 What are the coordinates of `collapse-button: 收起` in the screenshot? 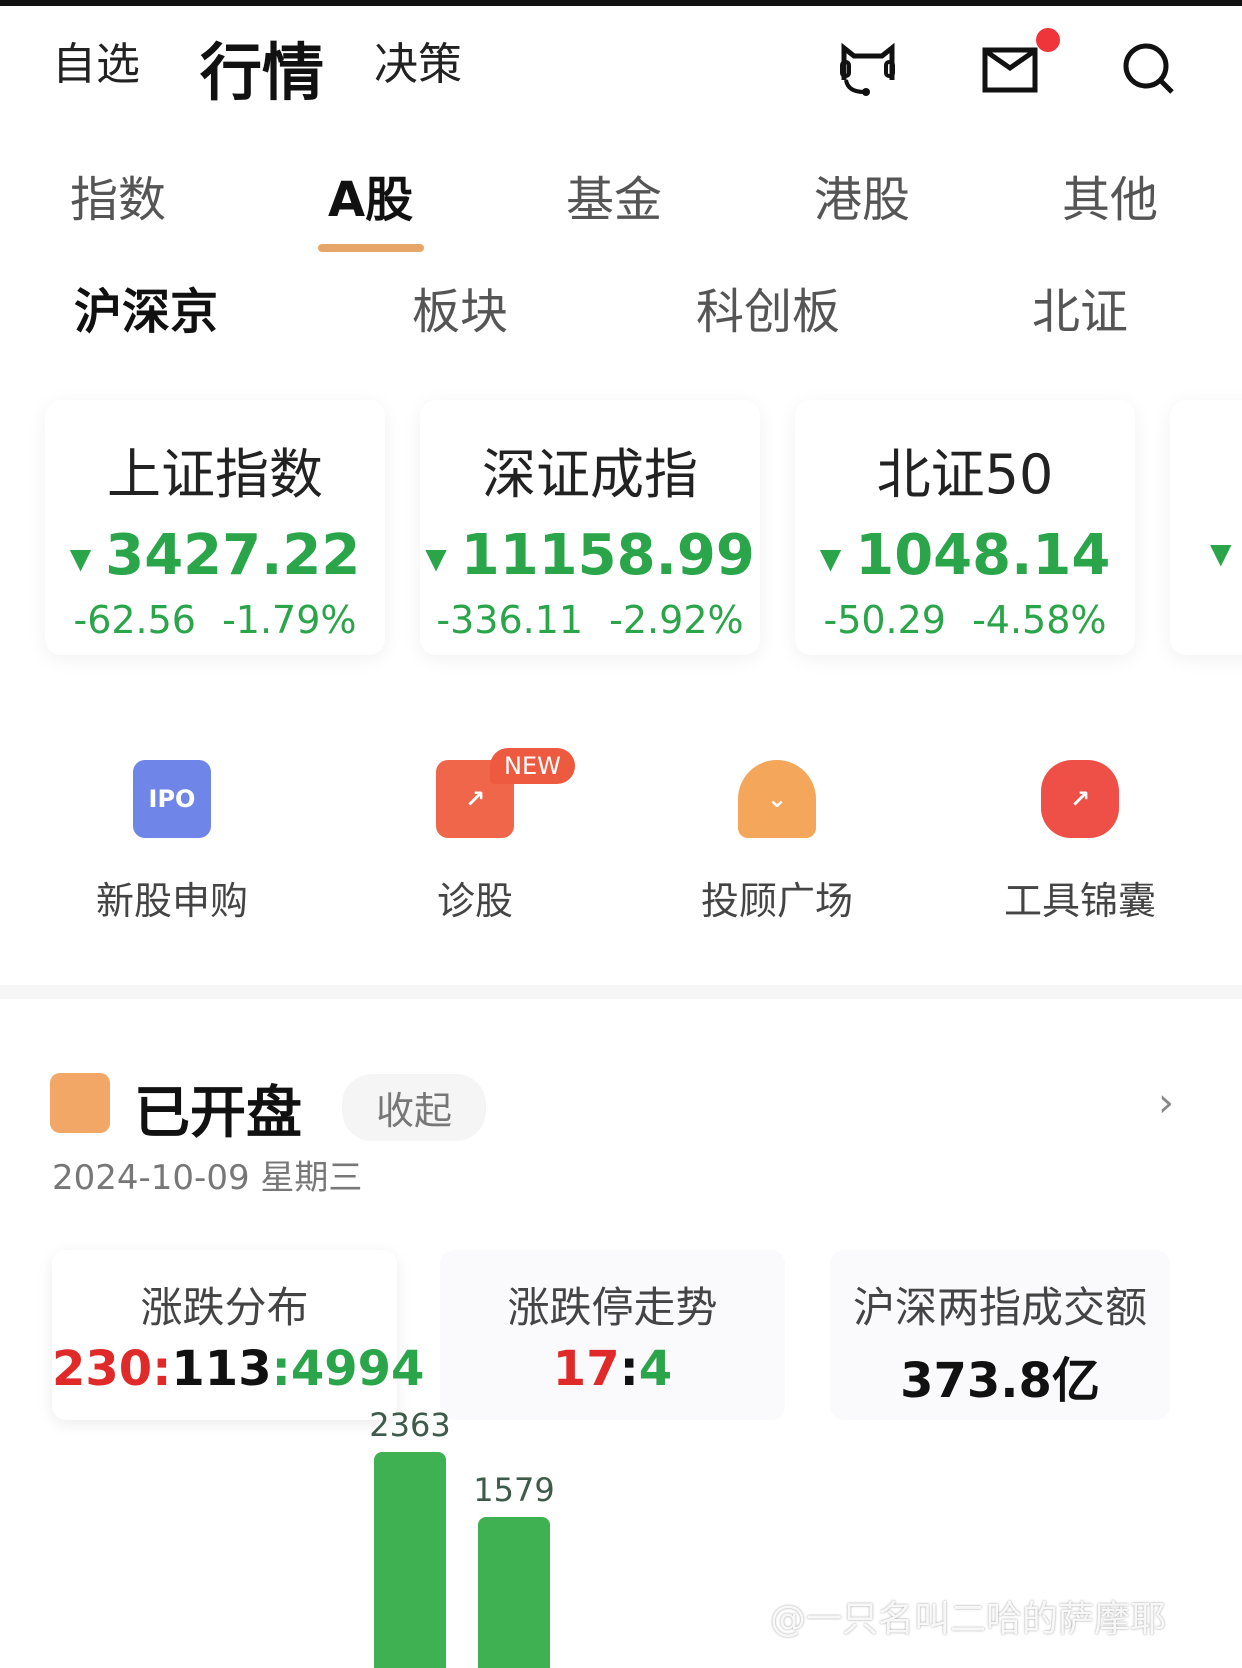 It's located at (414, 1107).